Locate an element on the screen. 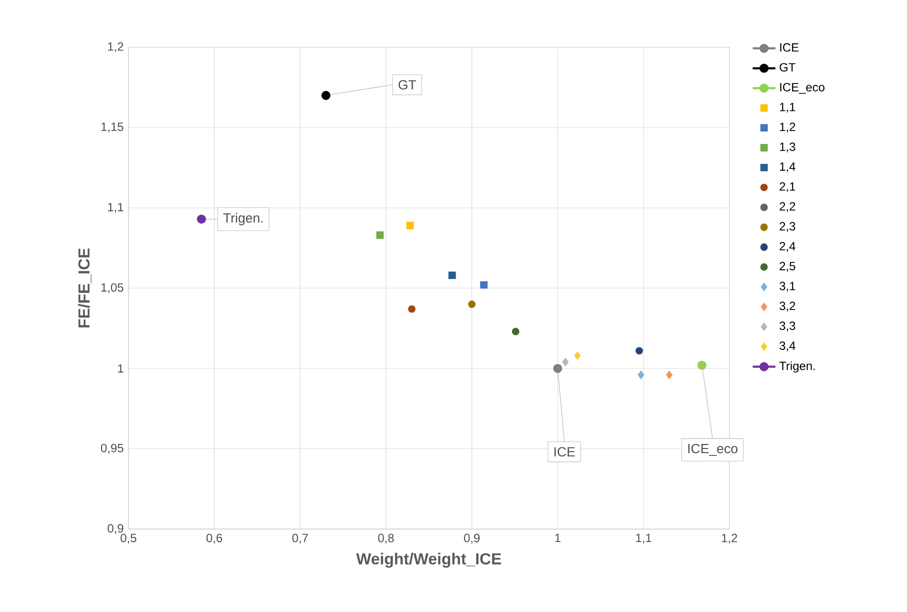 The image size is (907, 612). x-axis-title: Weight/Weight_ICE is located at coordinates (429, 560).